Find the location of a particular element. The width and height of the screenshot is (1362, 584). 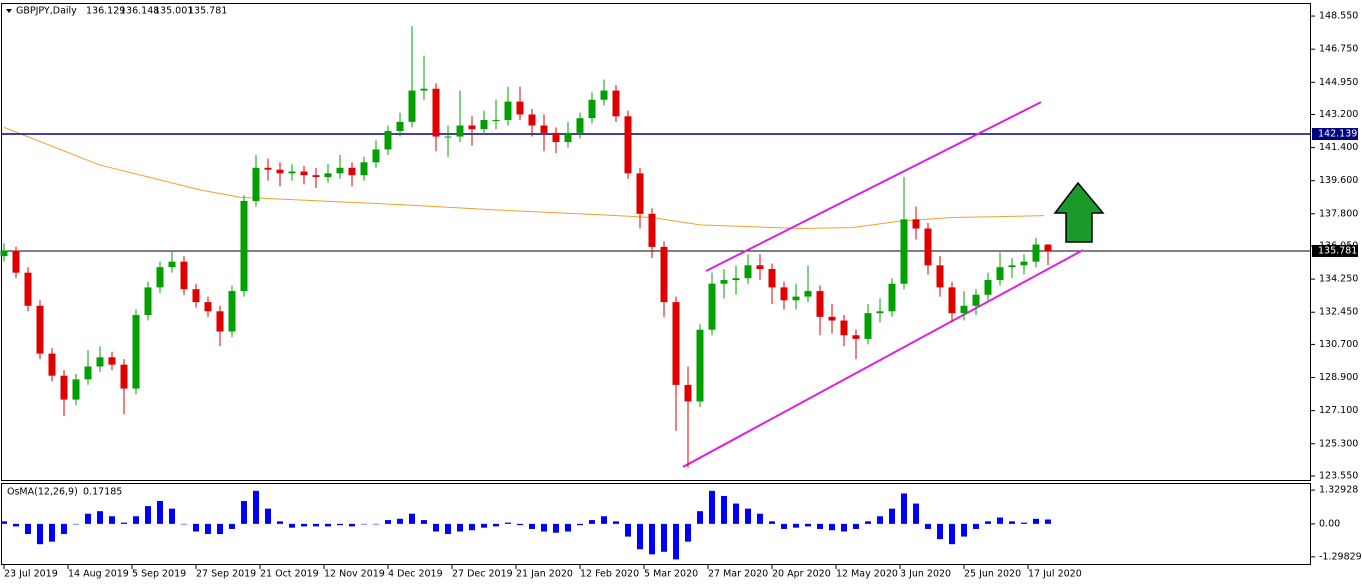

y-tick-label: 144.950 is located at coordinates (1338, 82).